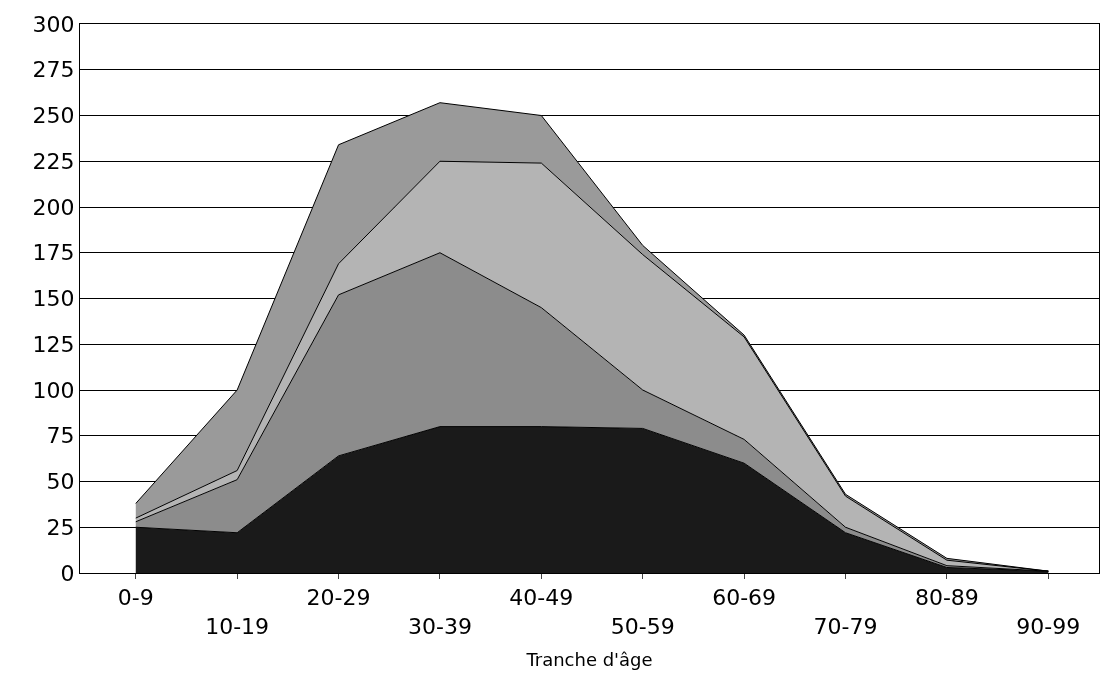  What do you see at coordinates (1048, 626) in the screenshot?
I see `x-tick-label: 90-99` at bounding box center [1048, 626].